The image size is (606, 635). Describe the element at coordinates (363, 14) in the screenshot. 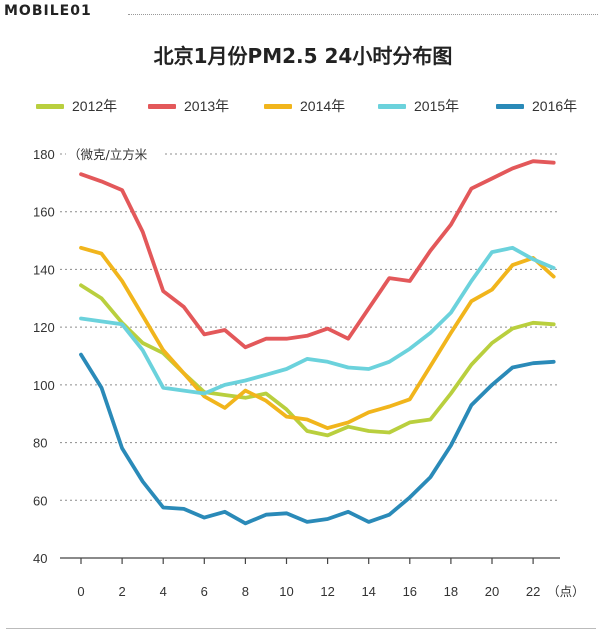

I see `header-divider` at that location.